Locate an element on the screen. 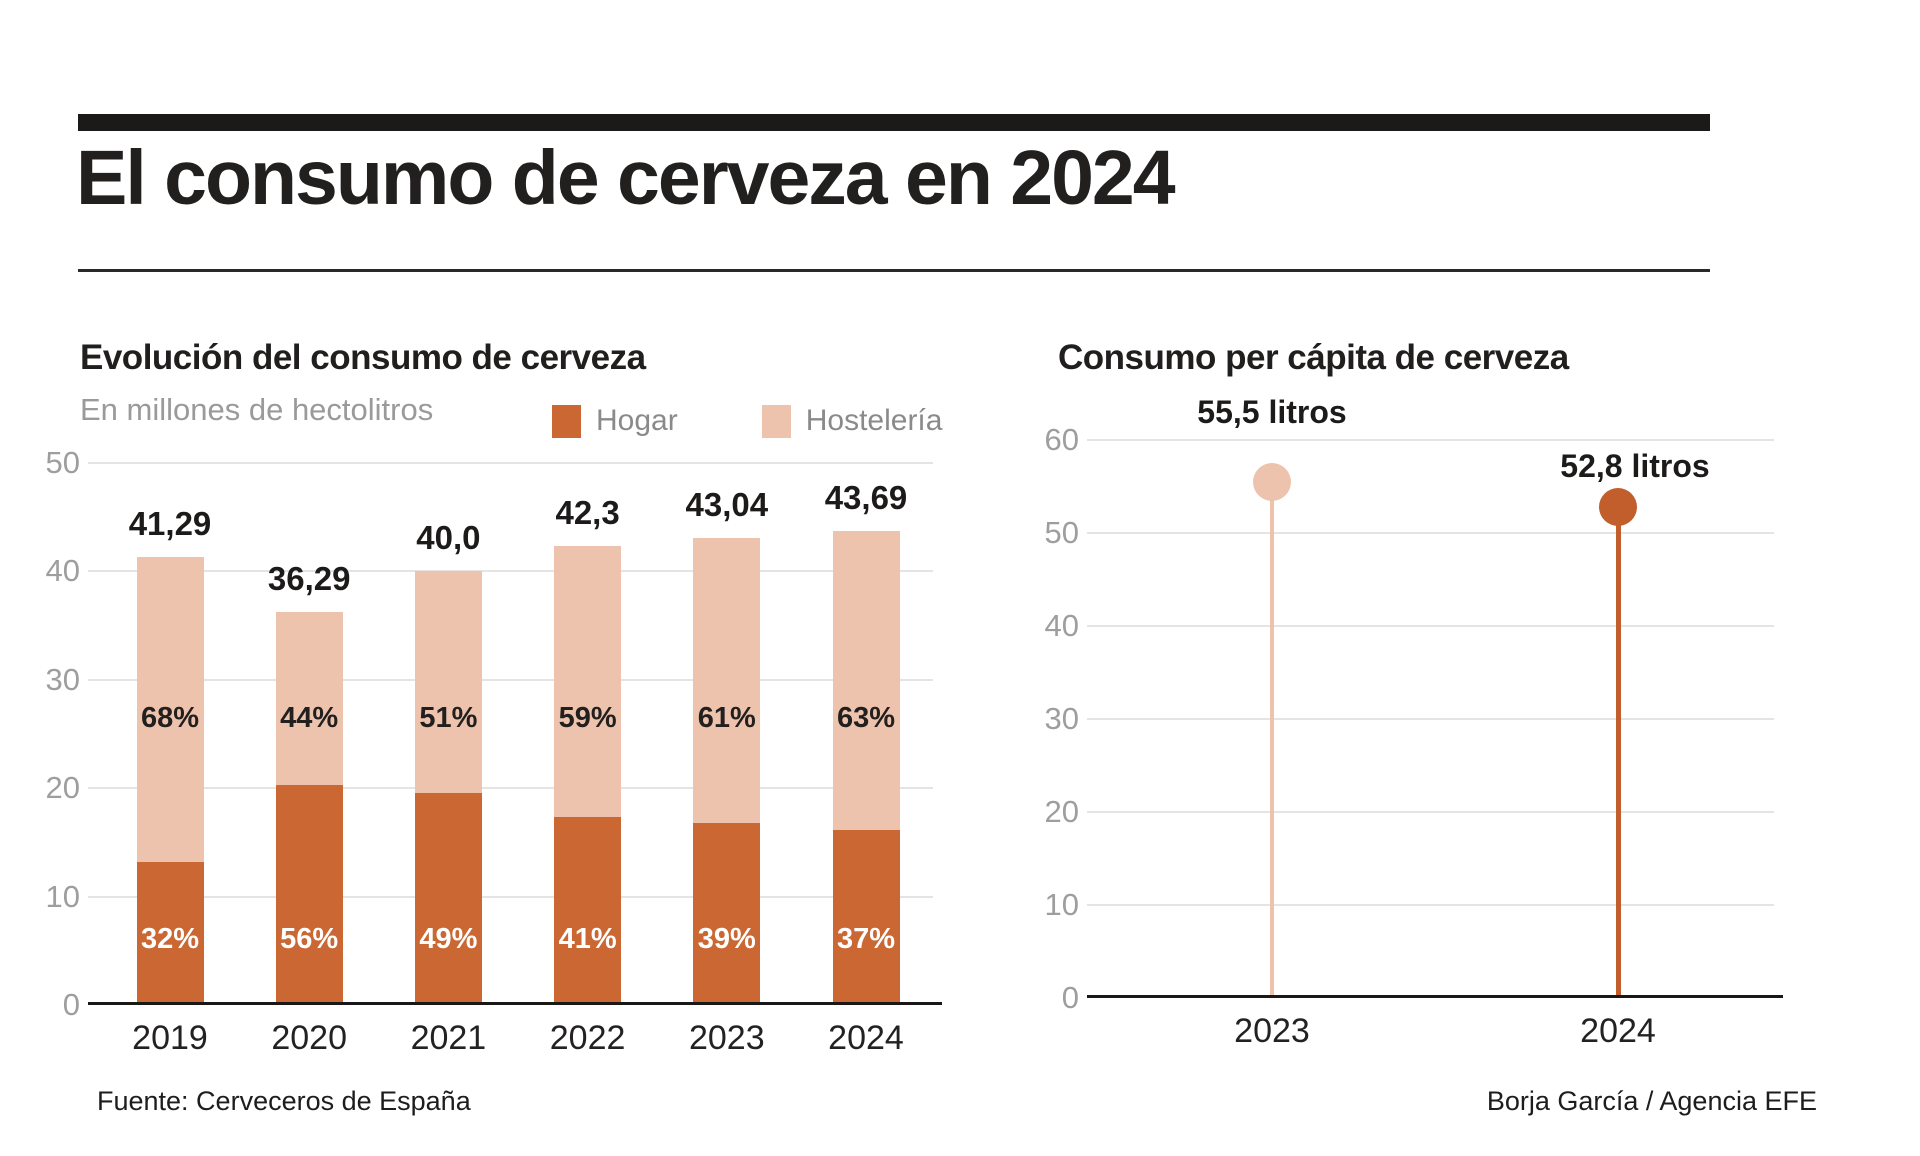 Image resolution: width=1920 pixels, height=1156 pixels. footer-source: Fuente: Cerveceros de España is located at coordinates (284, 1101).